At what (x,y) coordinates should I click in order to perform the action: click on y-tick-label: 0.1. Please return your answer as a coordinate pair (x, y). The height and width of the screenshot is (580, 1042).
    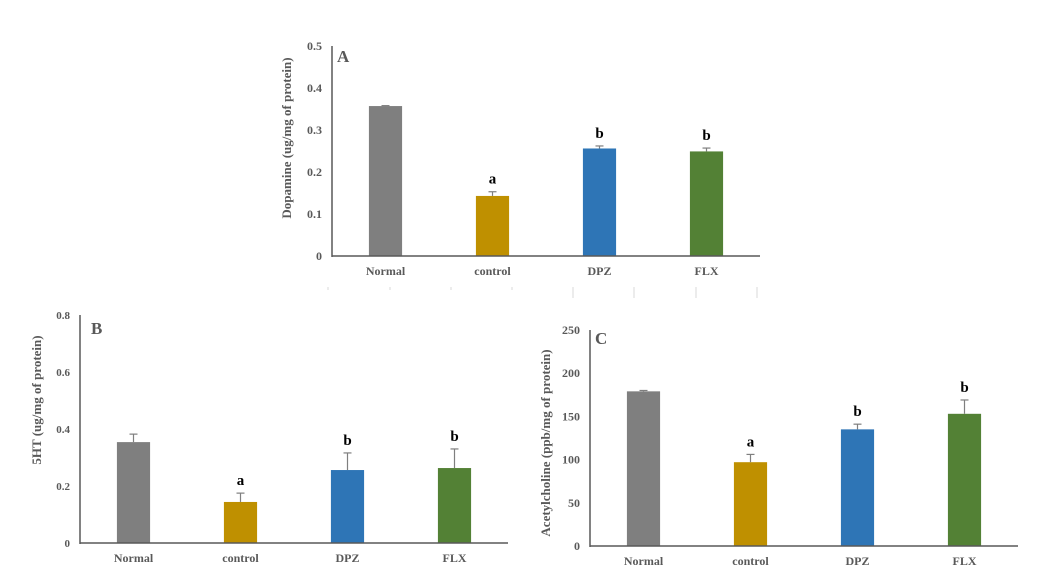
    Looking at the image, I should click on (314, 214).